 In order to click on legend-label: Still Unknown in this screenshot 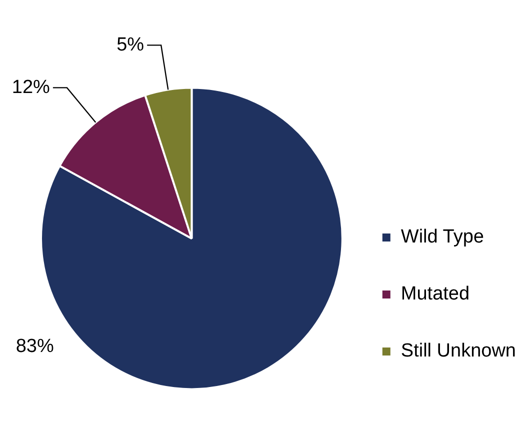, I will do `click(458, 351)`.